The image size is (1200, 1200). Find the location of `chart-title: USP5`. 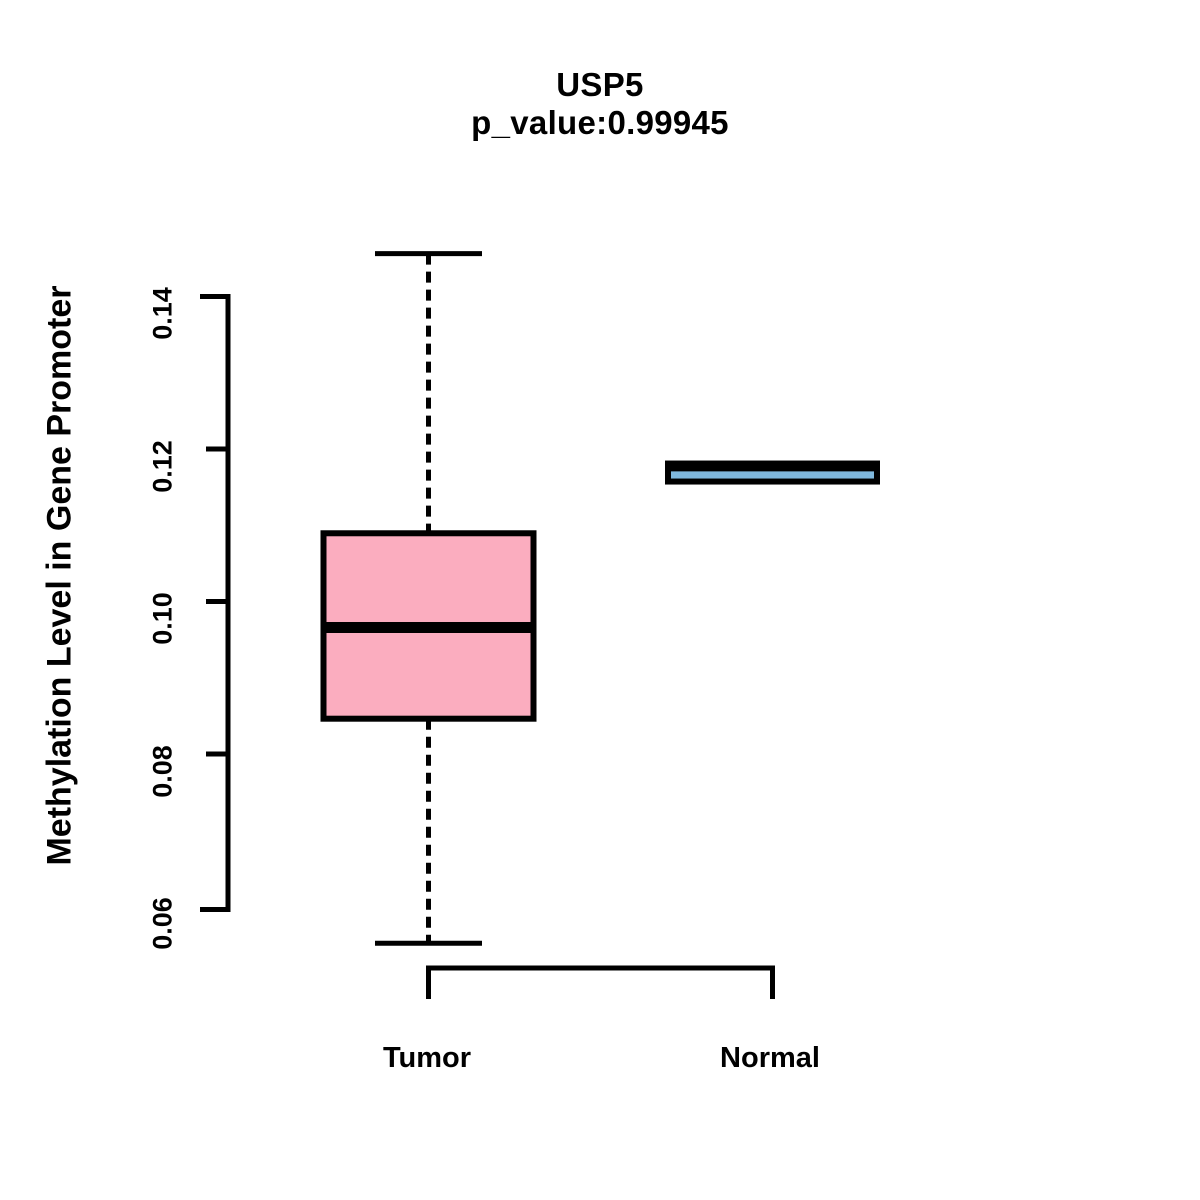

chart-title: USP5 is located at coordinates (600, 84).